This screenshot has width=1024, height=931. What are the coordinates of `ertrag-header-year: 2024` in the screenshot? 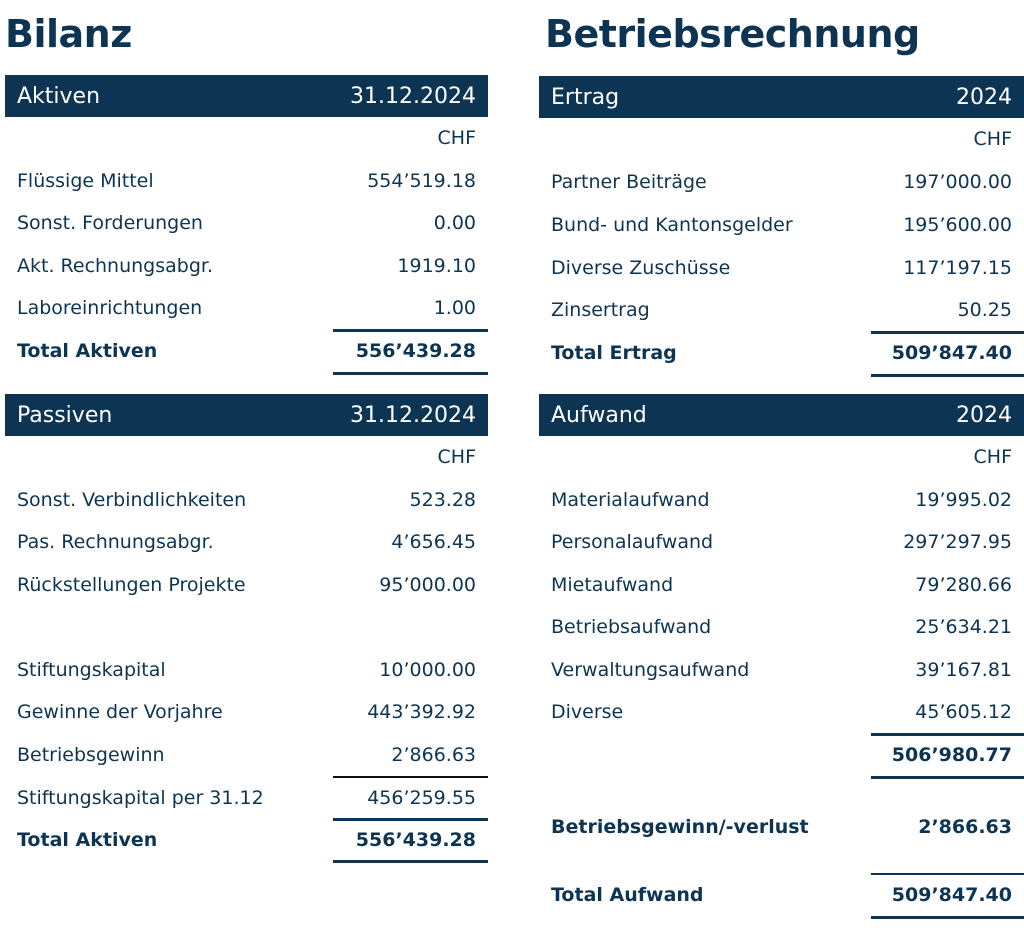 It's located at (984, 97).